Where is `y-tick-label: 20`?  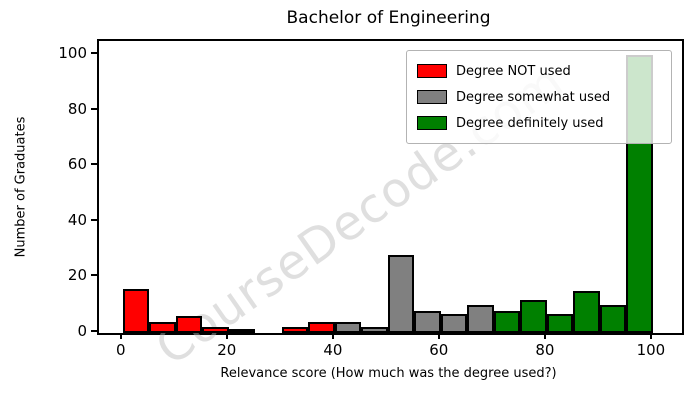 y-tick-label: 20 is located at coordinates (77, 275).